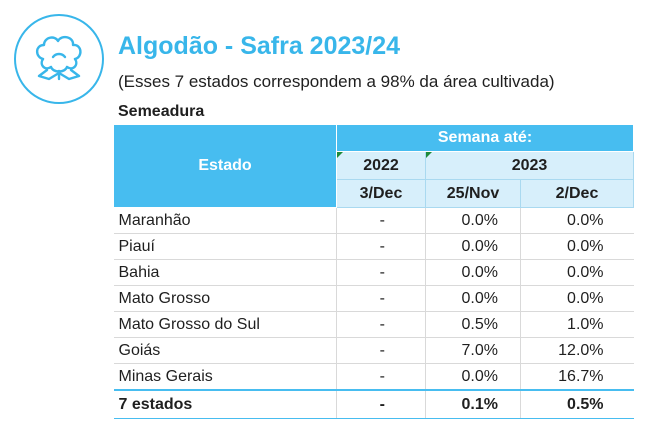 This screenshot has height=430, width=668. I want to click on cell-estado: Mato Grosso, so click(225, 298).